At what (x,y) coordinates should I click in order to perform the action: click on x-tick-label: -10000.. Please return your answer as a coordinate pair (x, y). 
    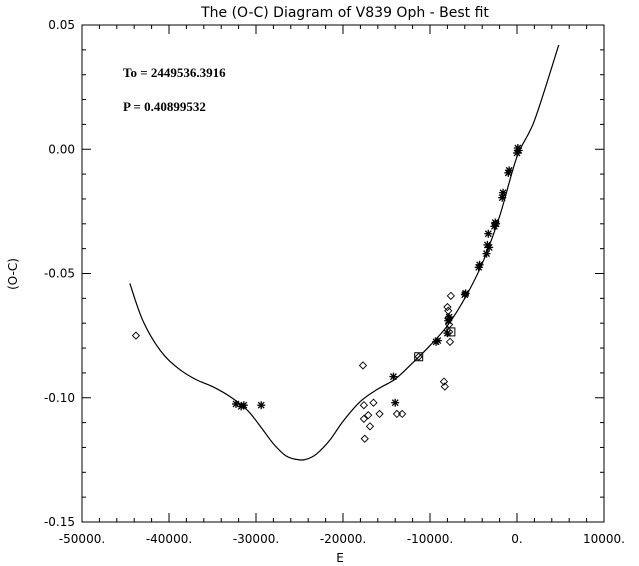
    Looking at the image, I should click on (430, 539).